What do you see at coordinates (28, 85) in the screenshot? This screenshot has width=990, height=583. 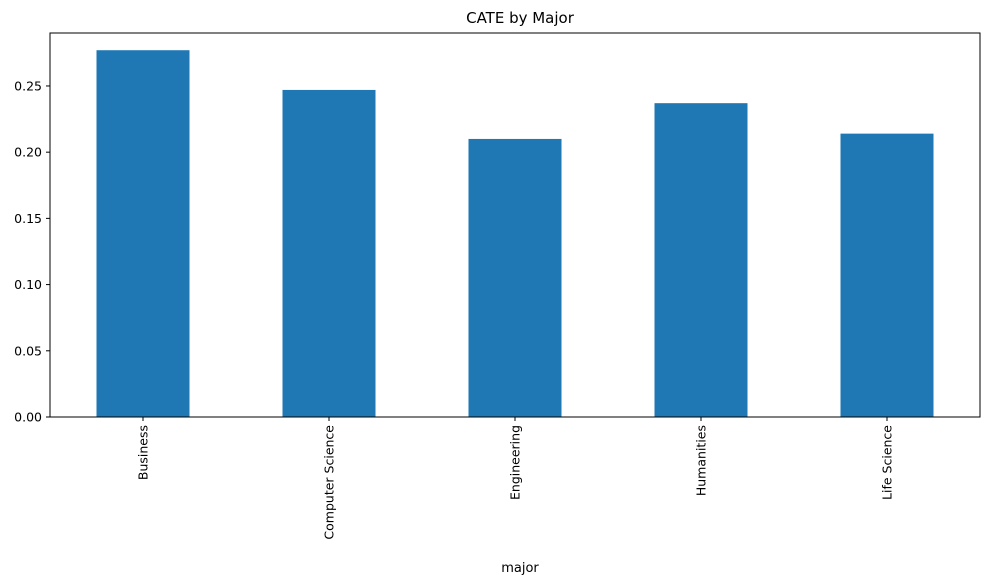 I see `y-tick-label: 0.25` at bounding box center [28, 85].